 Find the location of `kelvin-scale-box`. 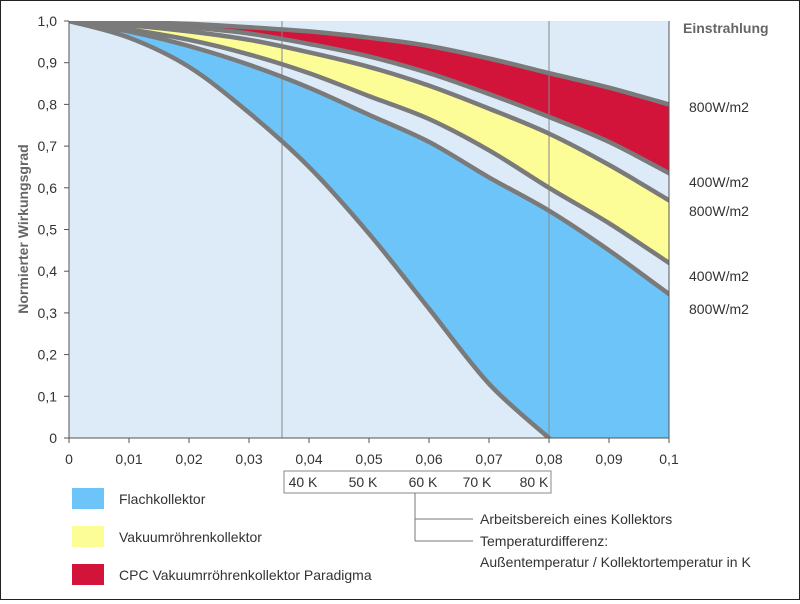

kelvin-scale-box is located at coordinates (417, 482).